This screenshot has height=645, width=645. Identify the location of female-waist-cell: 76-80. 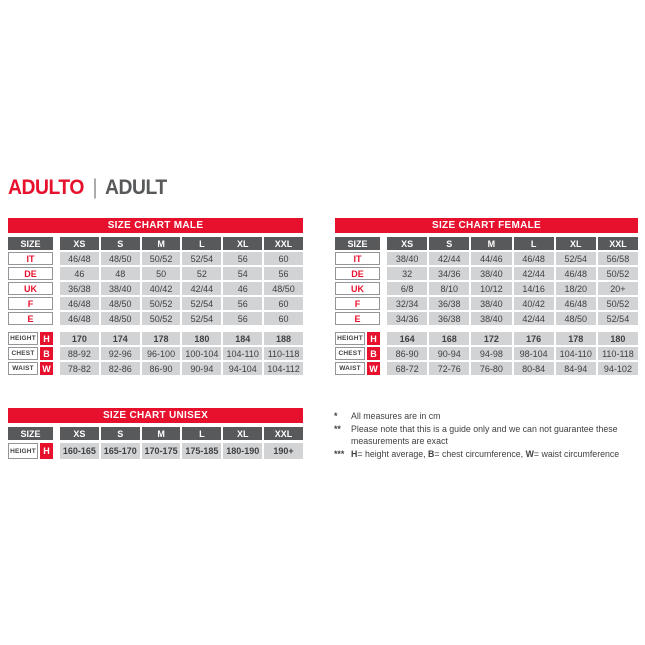
(491, 368).